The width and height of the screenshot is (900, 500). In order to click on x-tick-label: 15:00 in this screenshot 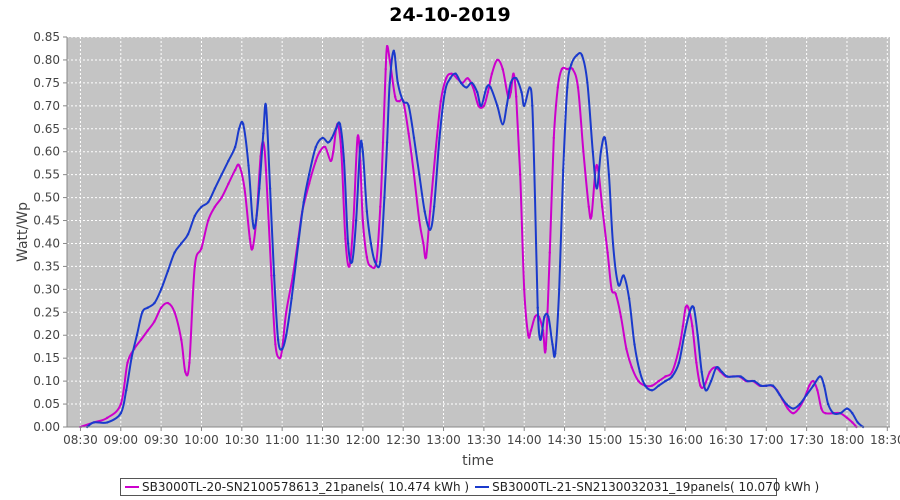, I will do `click(605, 440)`.